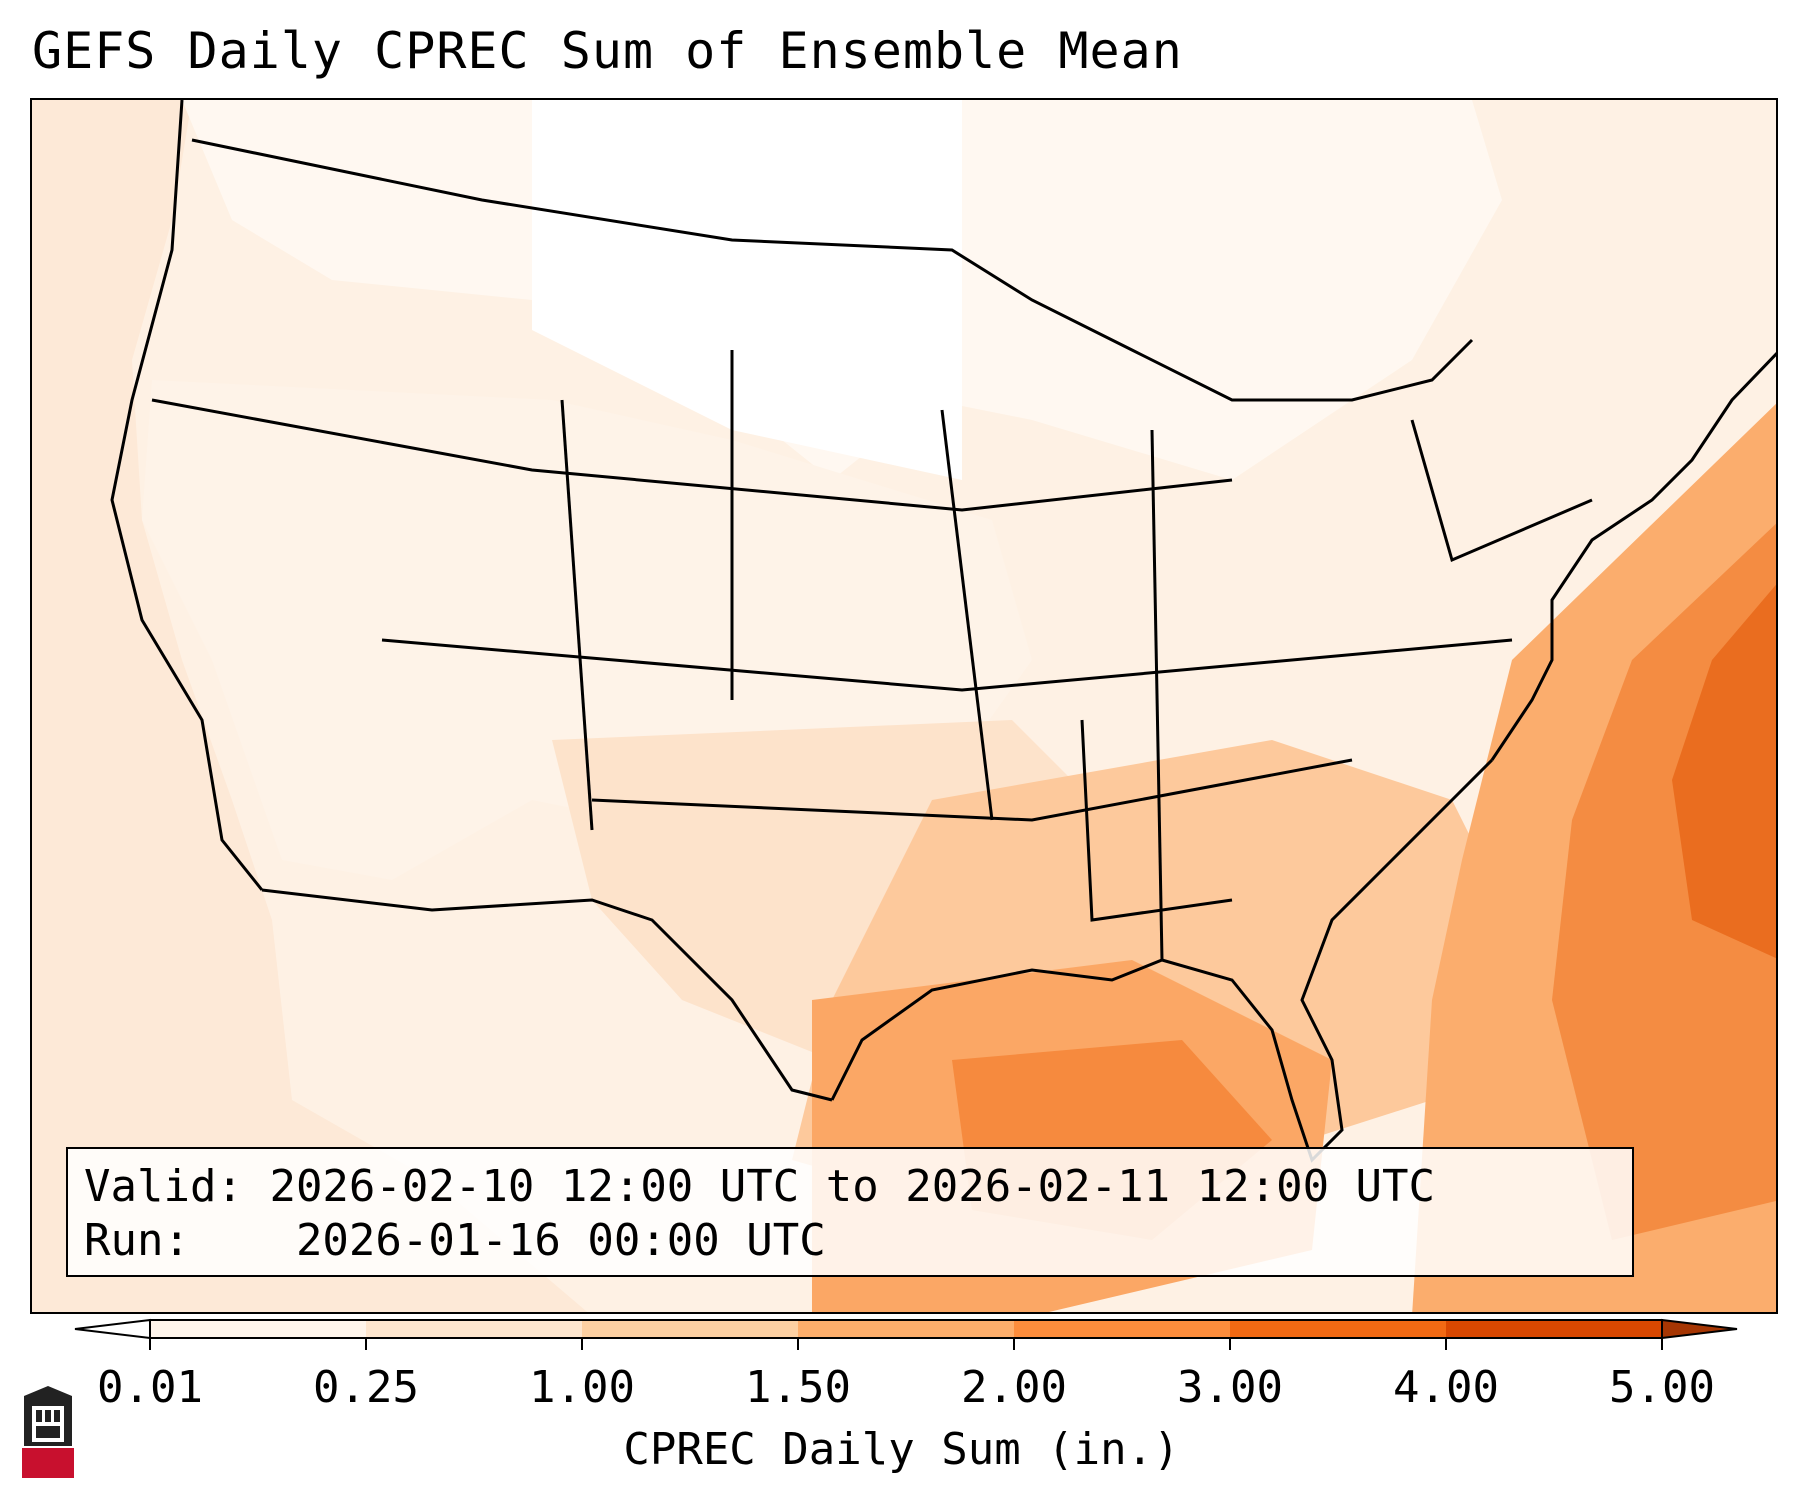  What do you see at coordinates (547, 995) in the screenshot?
I see `us-mexico-border` at bounding box center [547, 995].